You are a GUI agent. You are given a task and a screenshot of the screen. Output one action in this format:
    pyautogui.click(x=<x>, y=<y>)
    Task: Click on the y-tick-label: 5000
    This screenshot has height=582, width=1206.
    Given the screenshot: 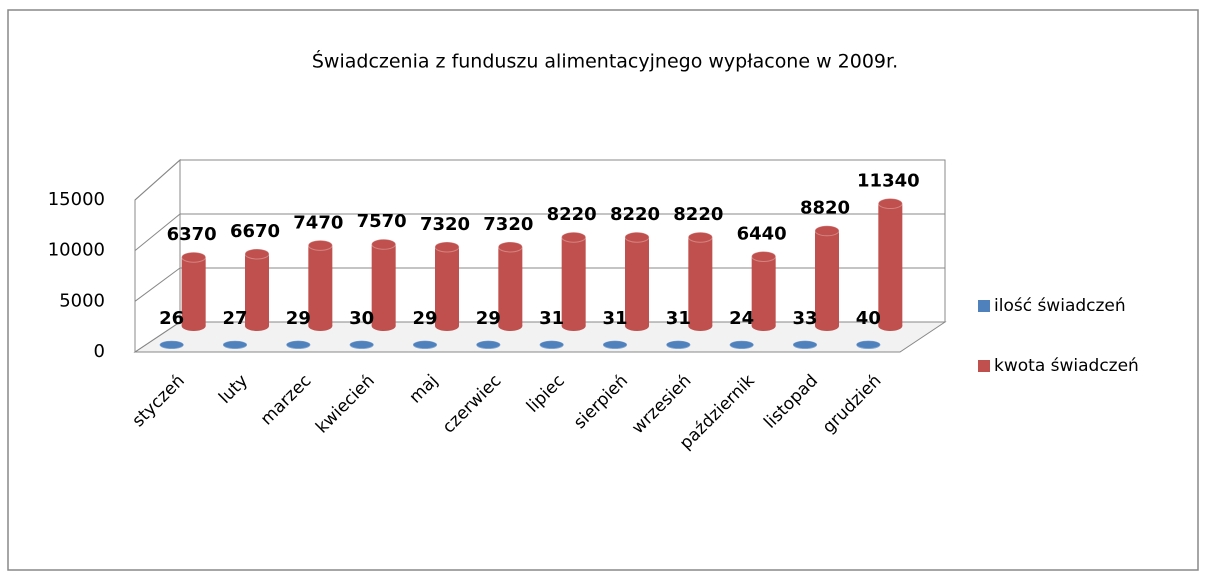 What is the action you would take?
    pyautogui.click(x=82, y=300)
    